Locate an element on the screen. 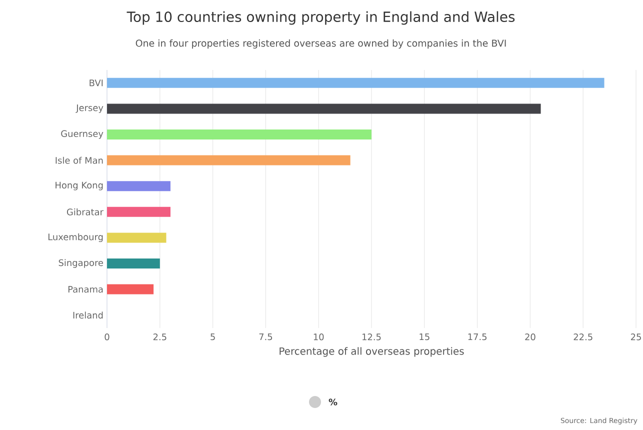 This screenshot has height=430, width=643. x-tick-label: 22.5 is located at coordinates (583, 337).